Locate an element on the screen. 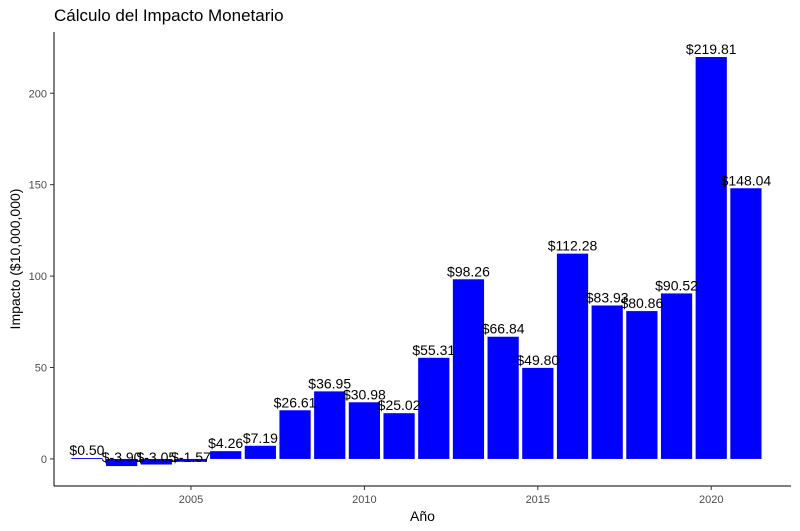  bar-value-label: $-3.90 is located at coordinates (122, 457).